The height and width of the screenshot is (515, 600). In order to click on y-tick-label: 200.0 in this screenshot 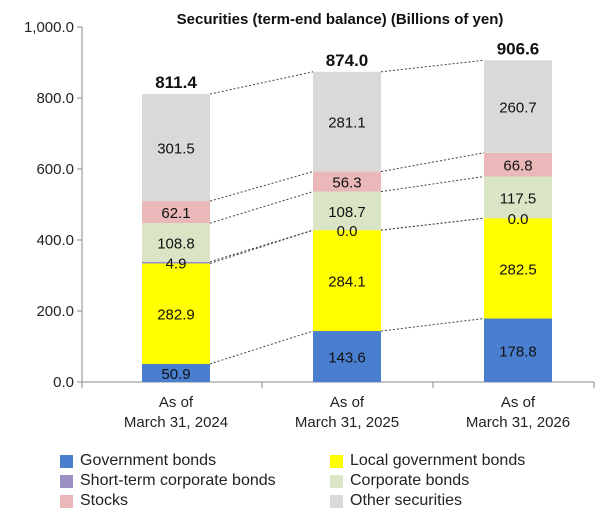, I will do `click(55, 311)`.